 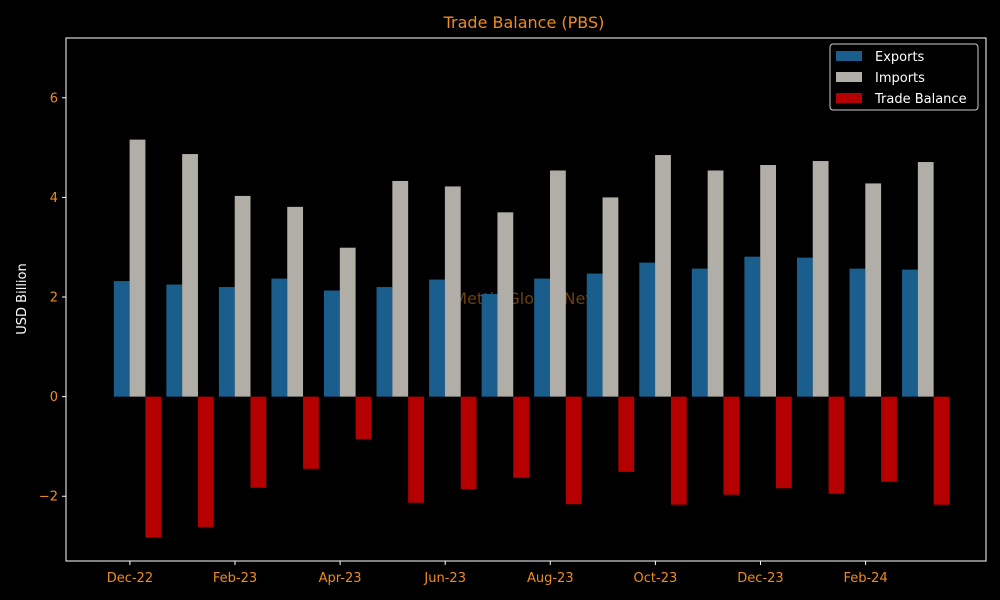 What do you see at coordinates (130, 578) in the screenshot?
I see `x-tick-label: Dec-22` at bounding box center [130, 578].